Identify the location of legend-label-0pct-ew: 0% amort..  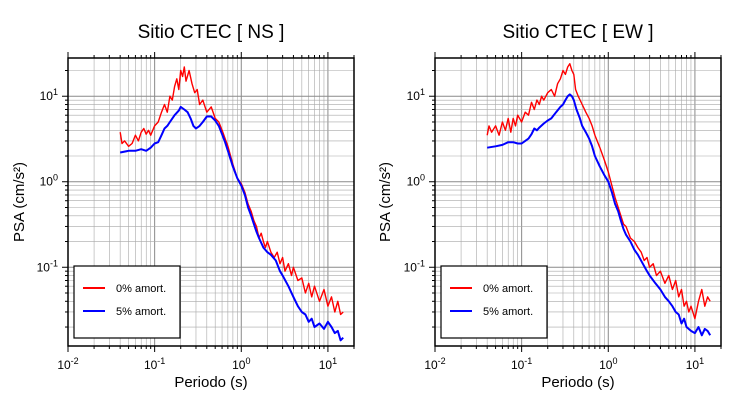
(508, 289).